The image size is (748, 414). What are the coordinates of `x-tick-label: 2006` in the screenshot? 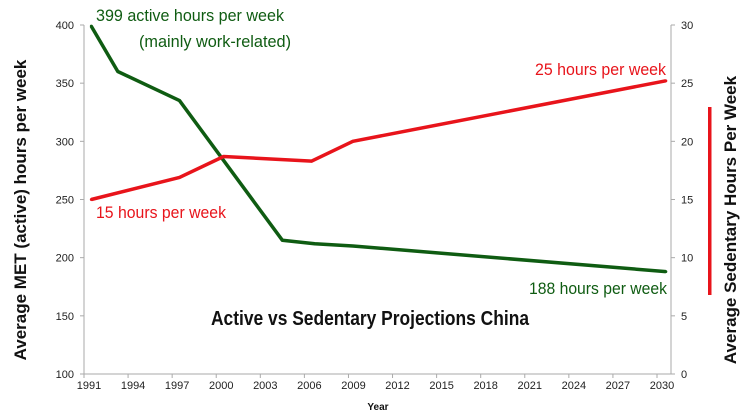 It's located at (309, 386).